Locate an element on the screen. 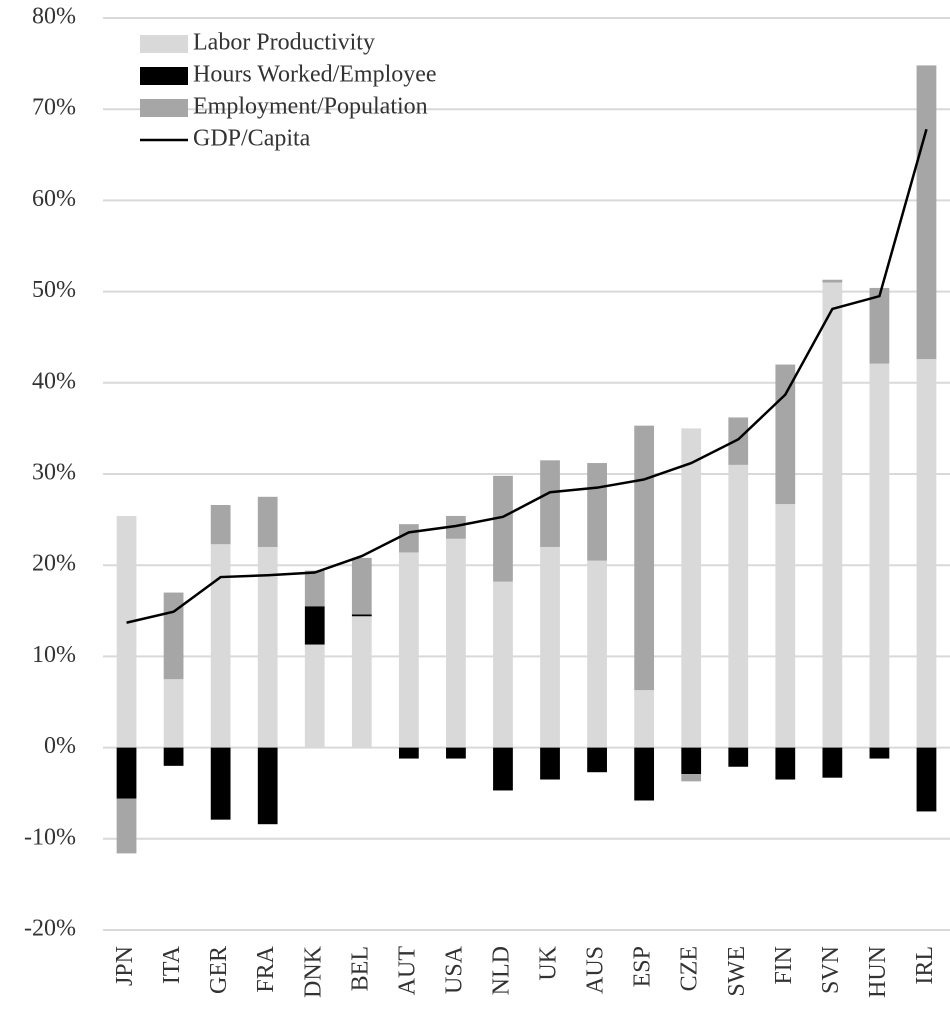  y-tick-label: 0% is located at coordinates (60, 746).